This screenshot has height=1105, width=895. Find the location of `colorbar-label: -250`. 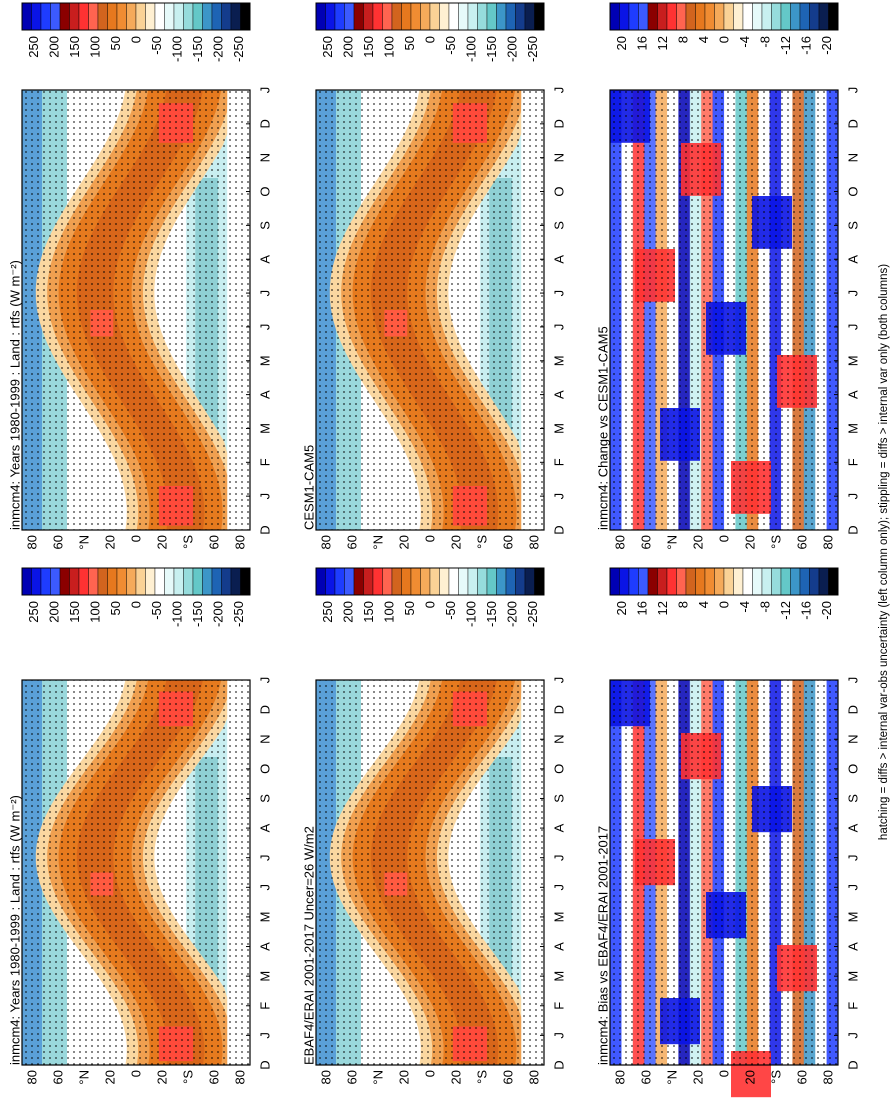

colorbar-label: -250 is located at coordinates (238, 614).